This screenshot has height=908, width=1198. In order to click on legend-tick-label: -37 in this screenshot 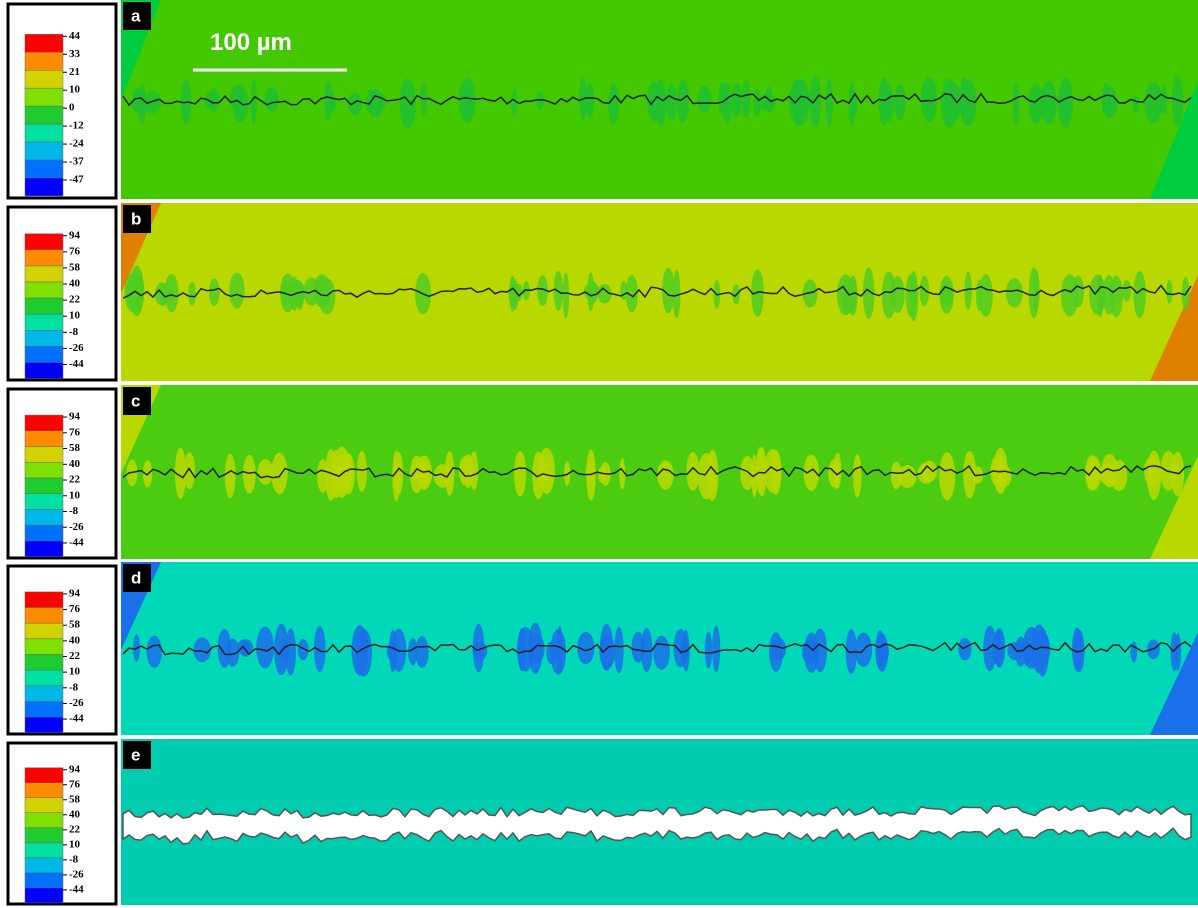, I will do `click(76, 162)`.